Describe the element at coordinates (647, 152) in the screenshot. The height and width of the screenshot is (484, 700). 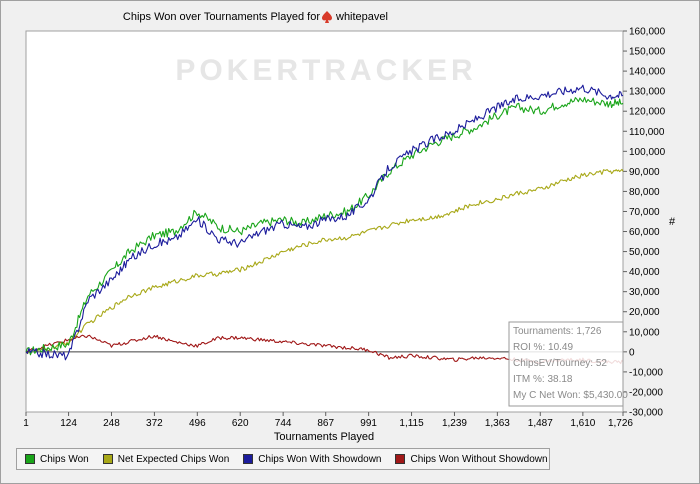
I see `y-tick-label: 100,000` at that location.